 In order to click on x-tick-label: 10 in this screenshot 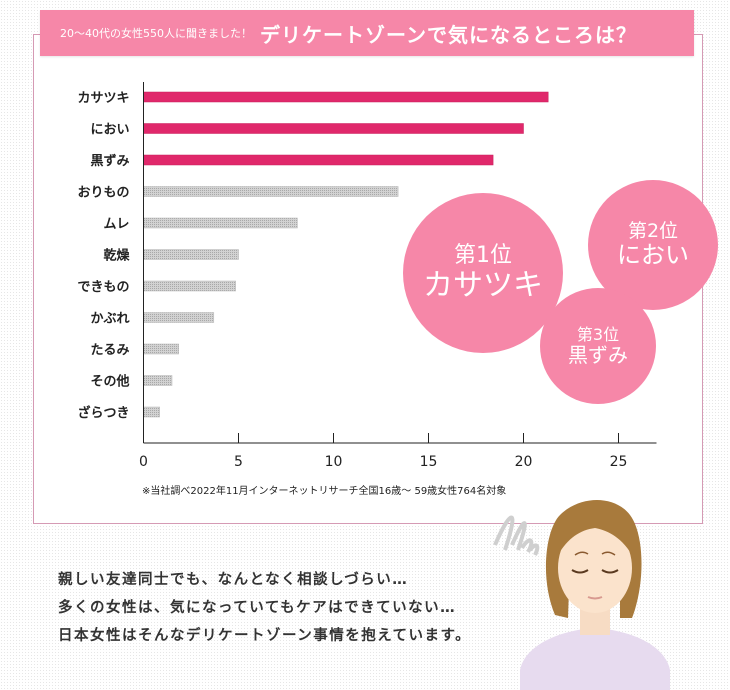, I will do `click(334, 462)`.